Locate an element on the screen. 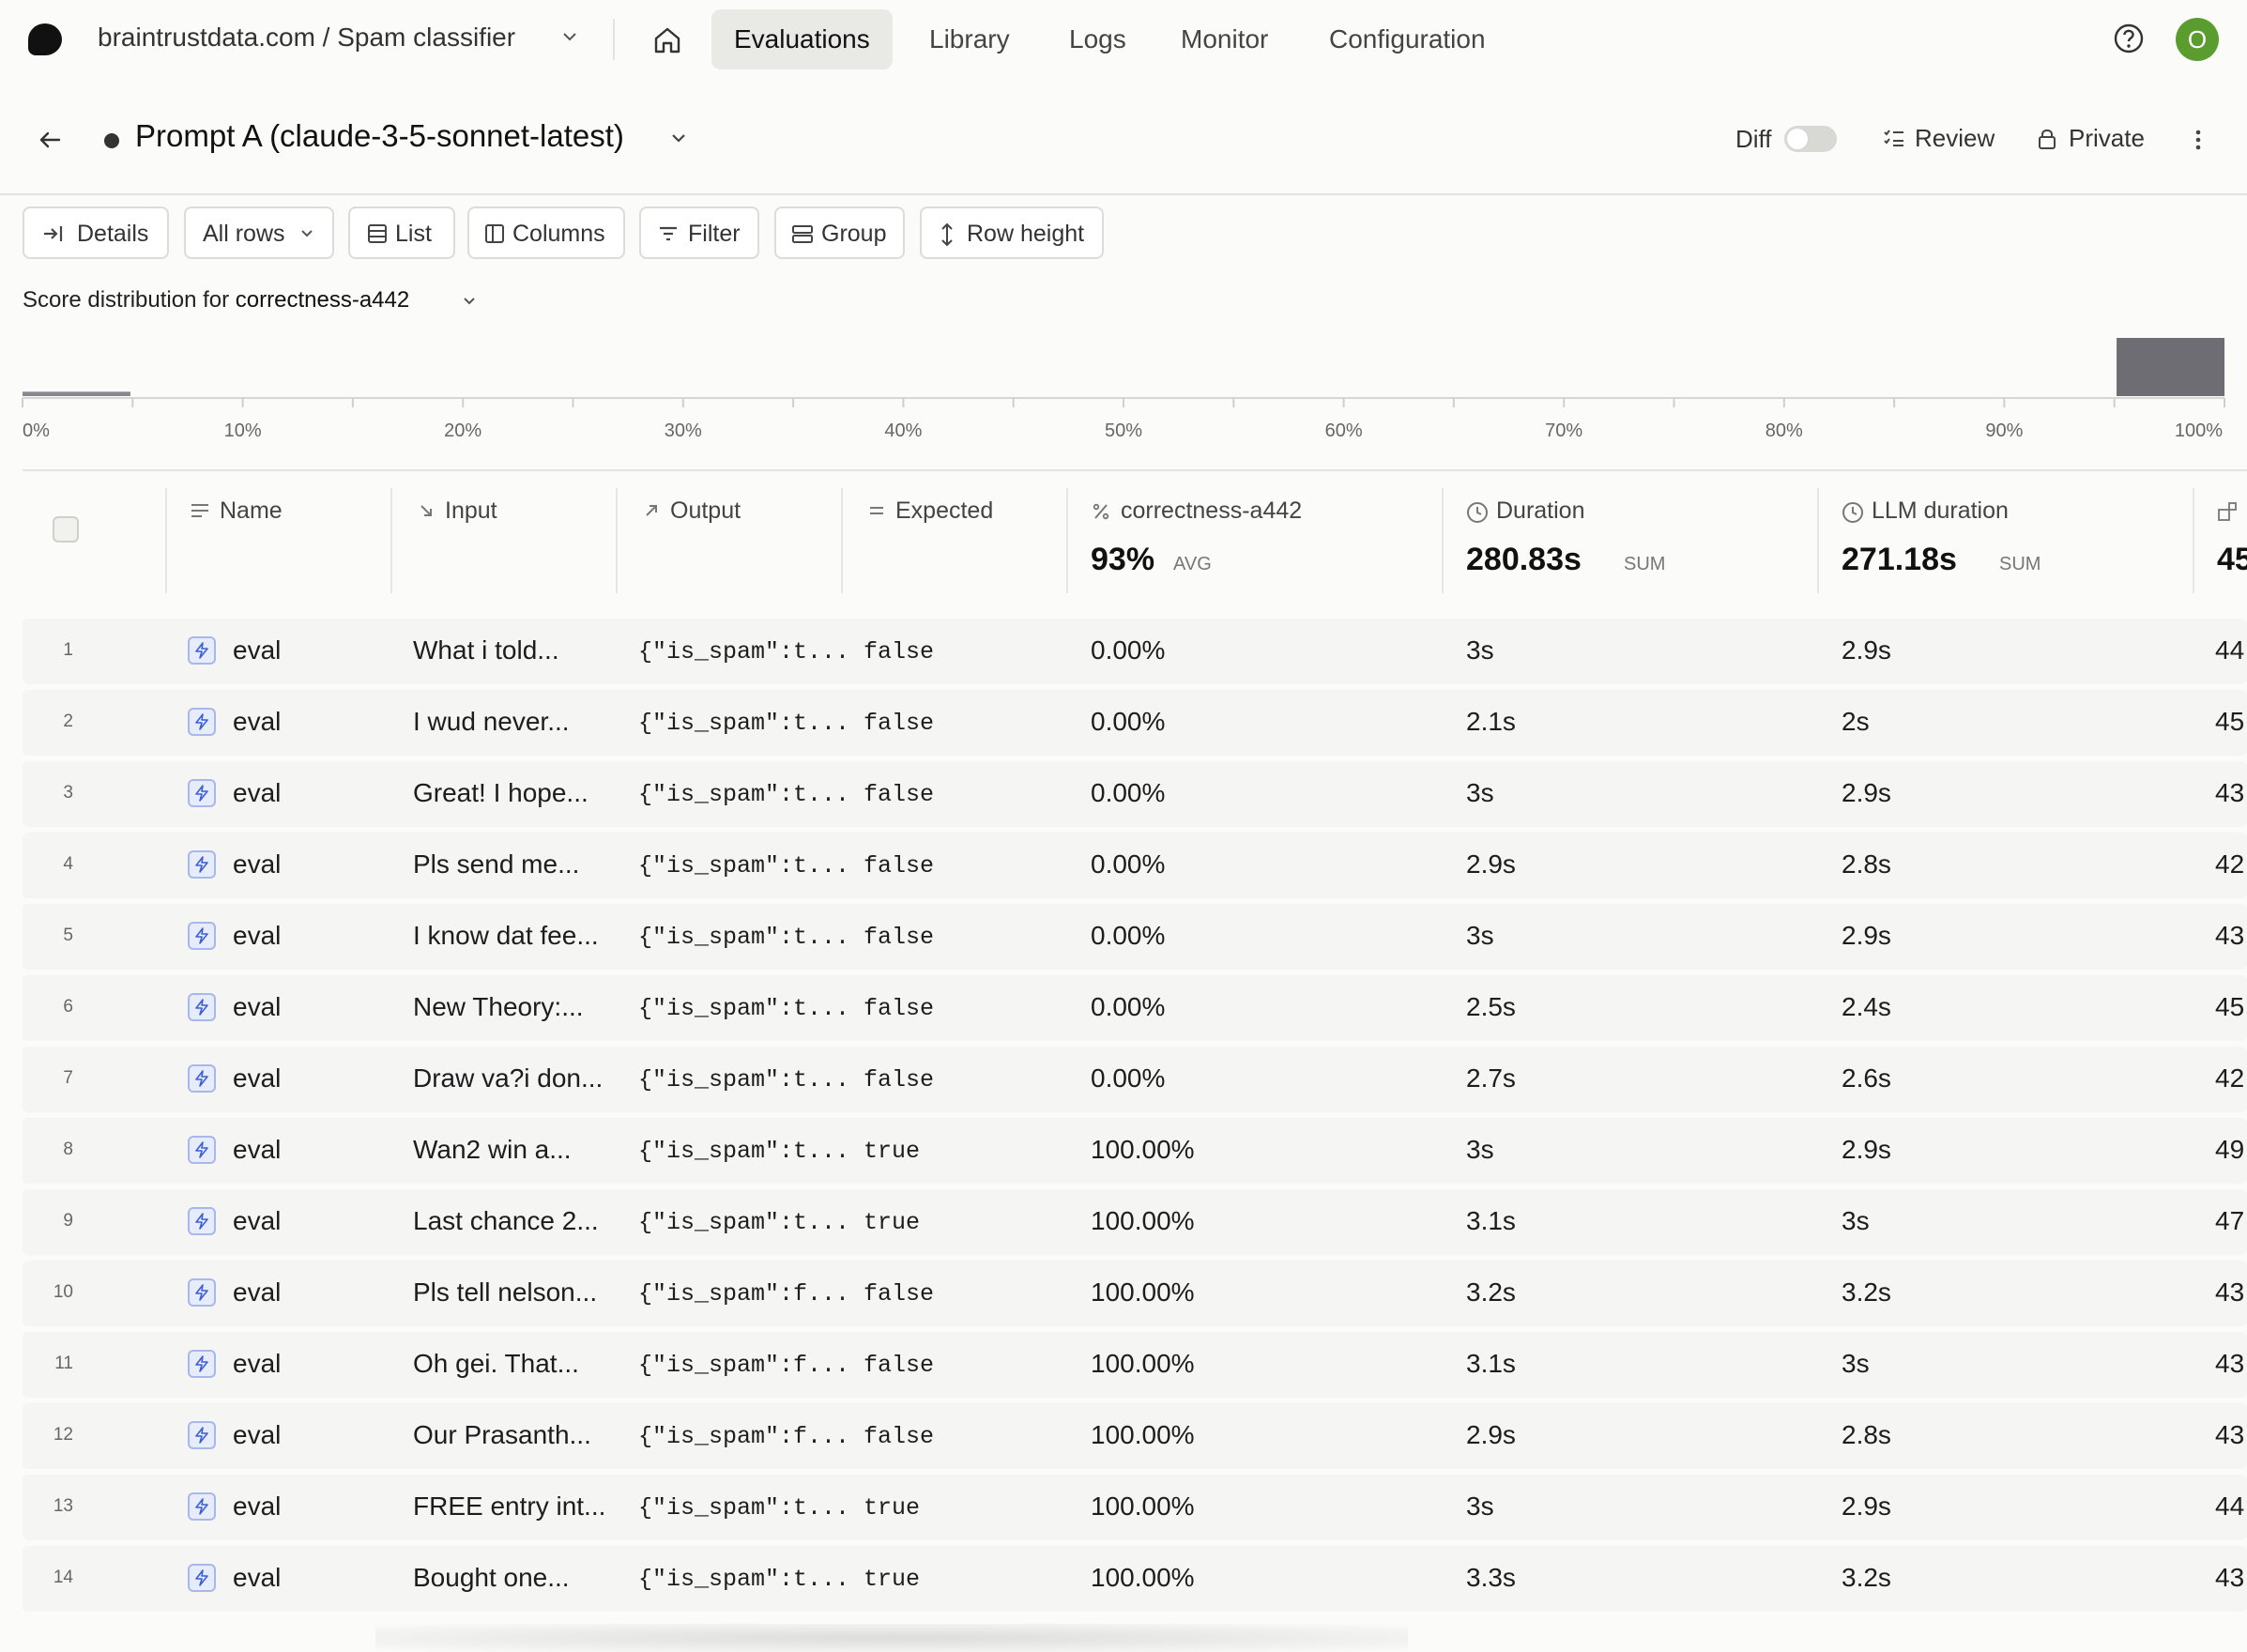  score-distribution-label: Score distribution for correctness-a442 is located at coordinates (216, 300).